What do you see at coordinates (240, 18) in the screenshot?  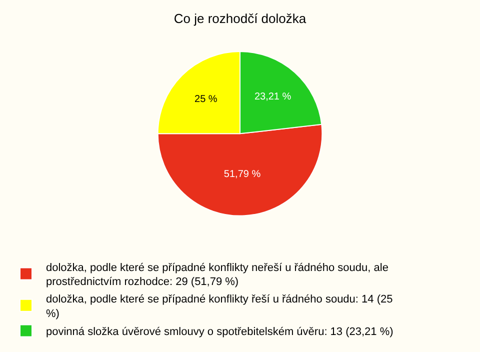 I see `chart-title: Co je rozhodčí doložka` at bounding box center [240, 18].